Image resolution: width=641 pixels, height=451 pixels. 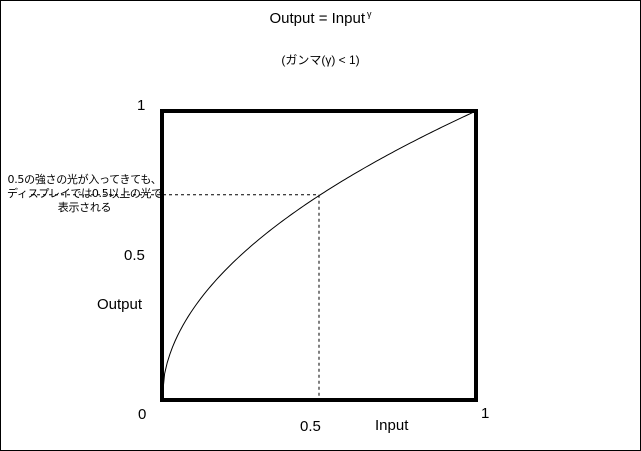 I want to click on y-tick-0-5: 0.5, so click(x=134, y=255).